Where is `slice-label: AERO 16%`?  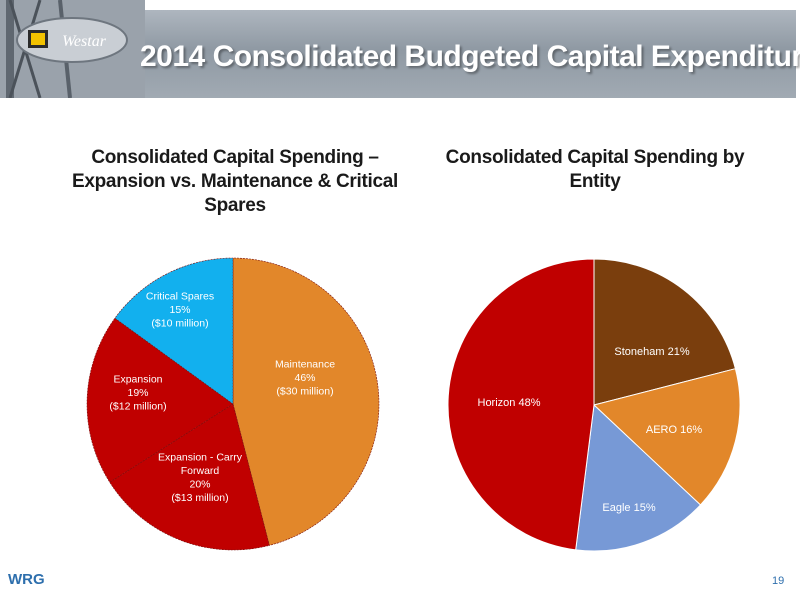
slice-label: AERO 16% is located at coordinates (674, 430).